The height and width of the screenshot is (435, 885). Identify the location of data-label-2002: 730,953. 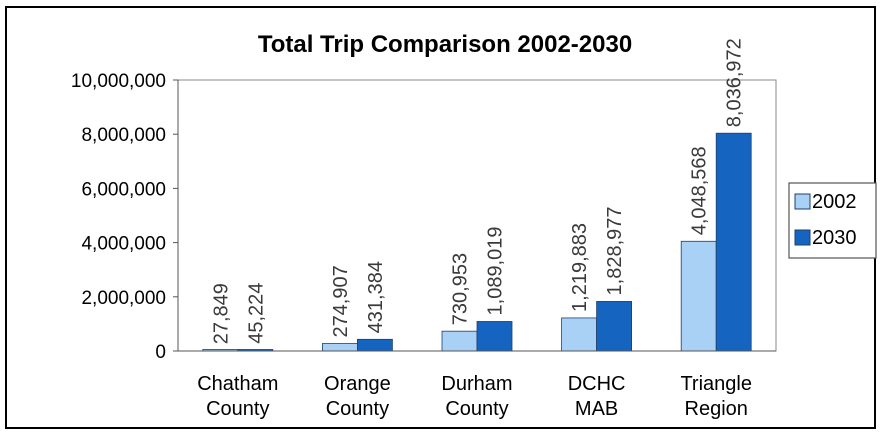
(461, 289).